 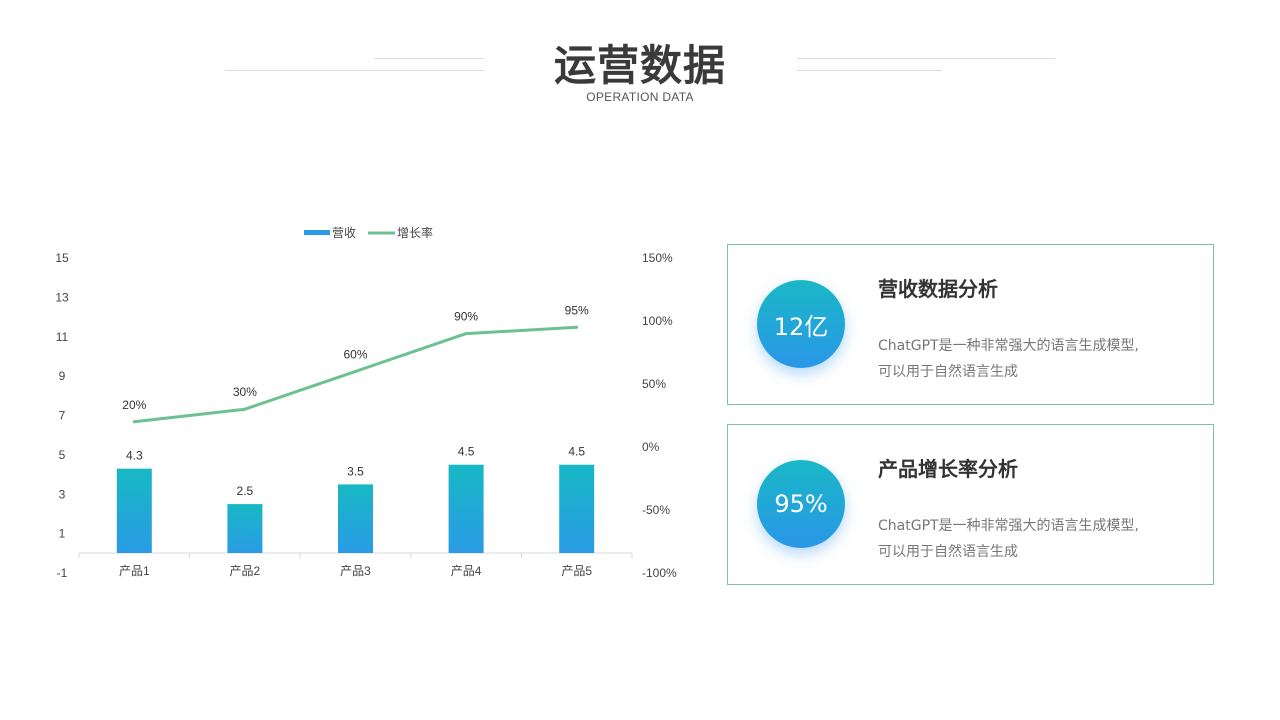 What do you see at coordinates (1009, 526) in the screenshot?
I see `growth-card-desc-line1: ChatGPT是一种非常强大的语言生成模型,` at bounding box center [1009, 526].